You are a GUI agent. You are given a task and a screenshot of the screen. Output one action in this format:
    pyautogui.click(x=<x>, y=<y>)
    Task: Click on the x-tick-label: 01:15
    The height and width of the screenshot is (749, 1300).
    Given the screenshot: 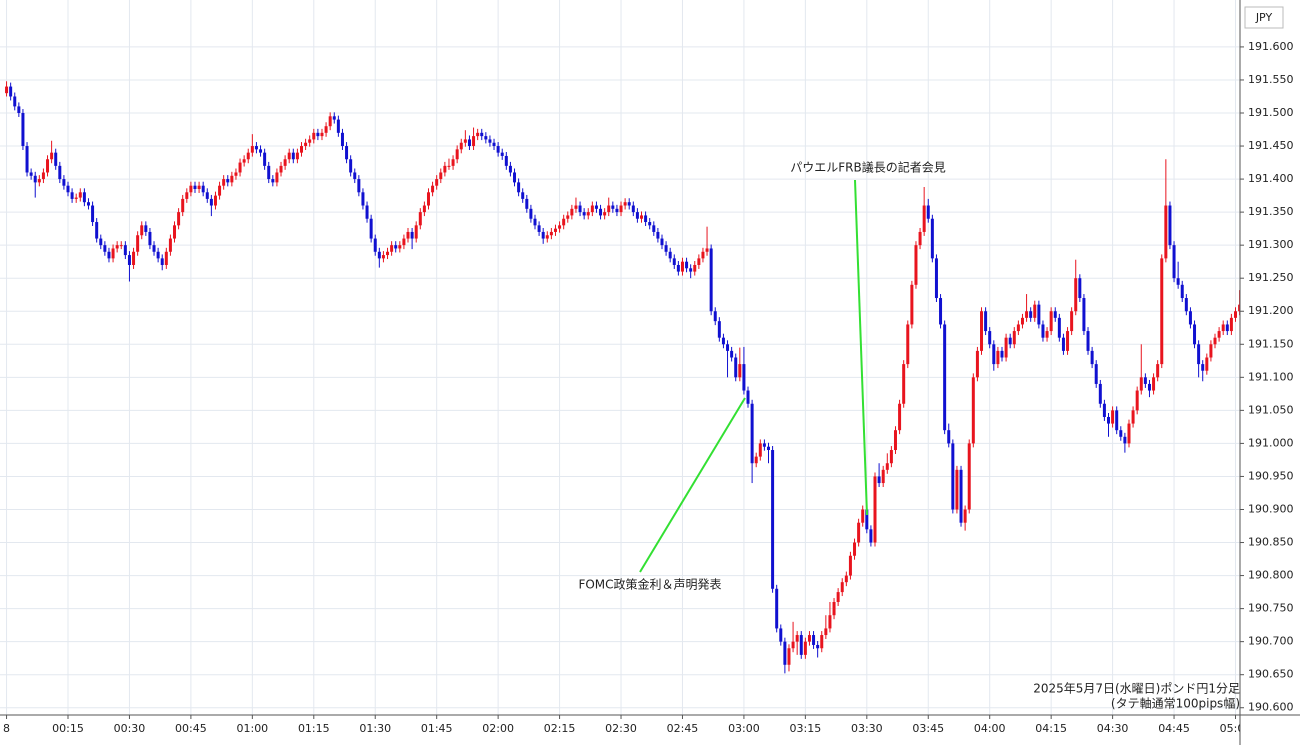 What is the action you would take?
    pyautogui.click(x=314, y=728)
    